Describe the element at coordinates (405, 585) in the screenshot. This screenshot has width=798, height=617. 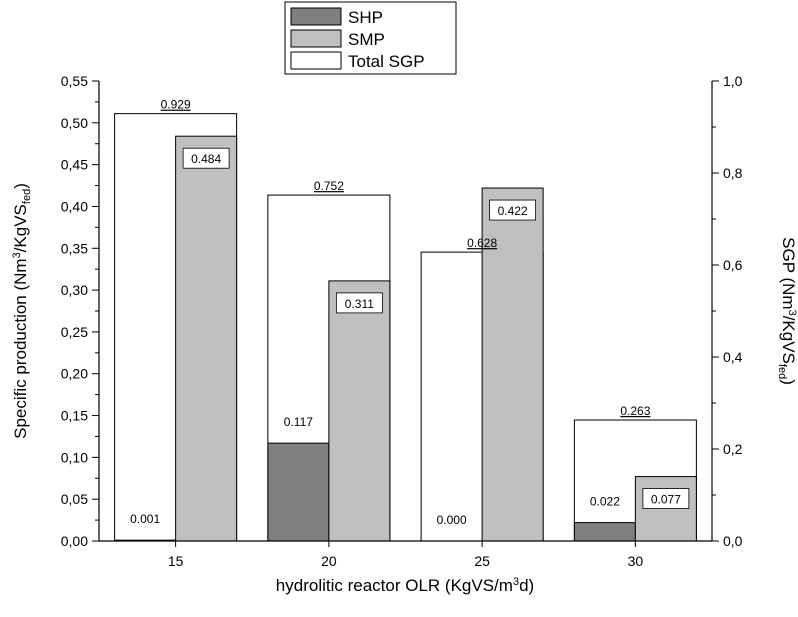
I see `x-axis-title: hydrolitic reactor OLR (KgVS/m3d)` at that location.